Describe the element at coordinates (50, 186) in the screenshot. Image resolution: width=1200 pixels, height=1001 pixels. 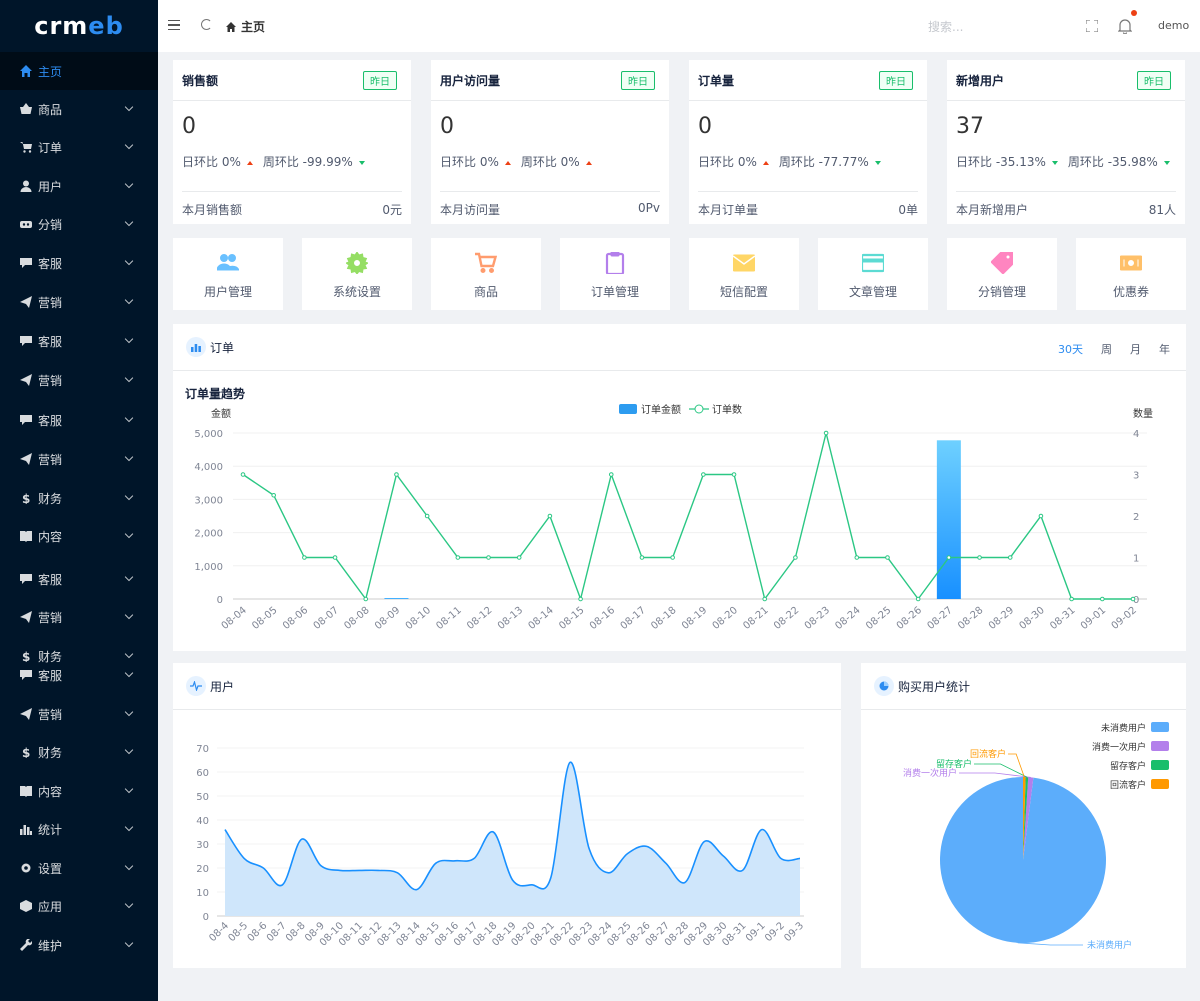
I see `sidebar-item-label: 用户` at that location.